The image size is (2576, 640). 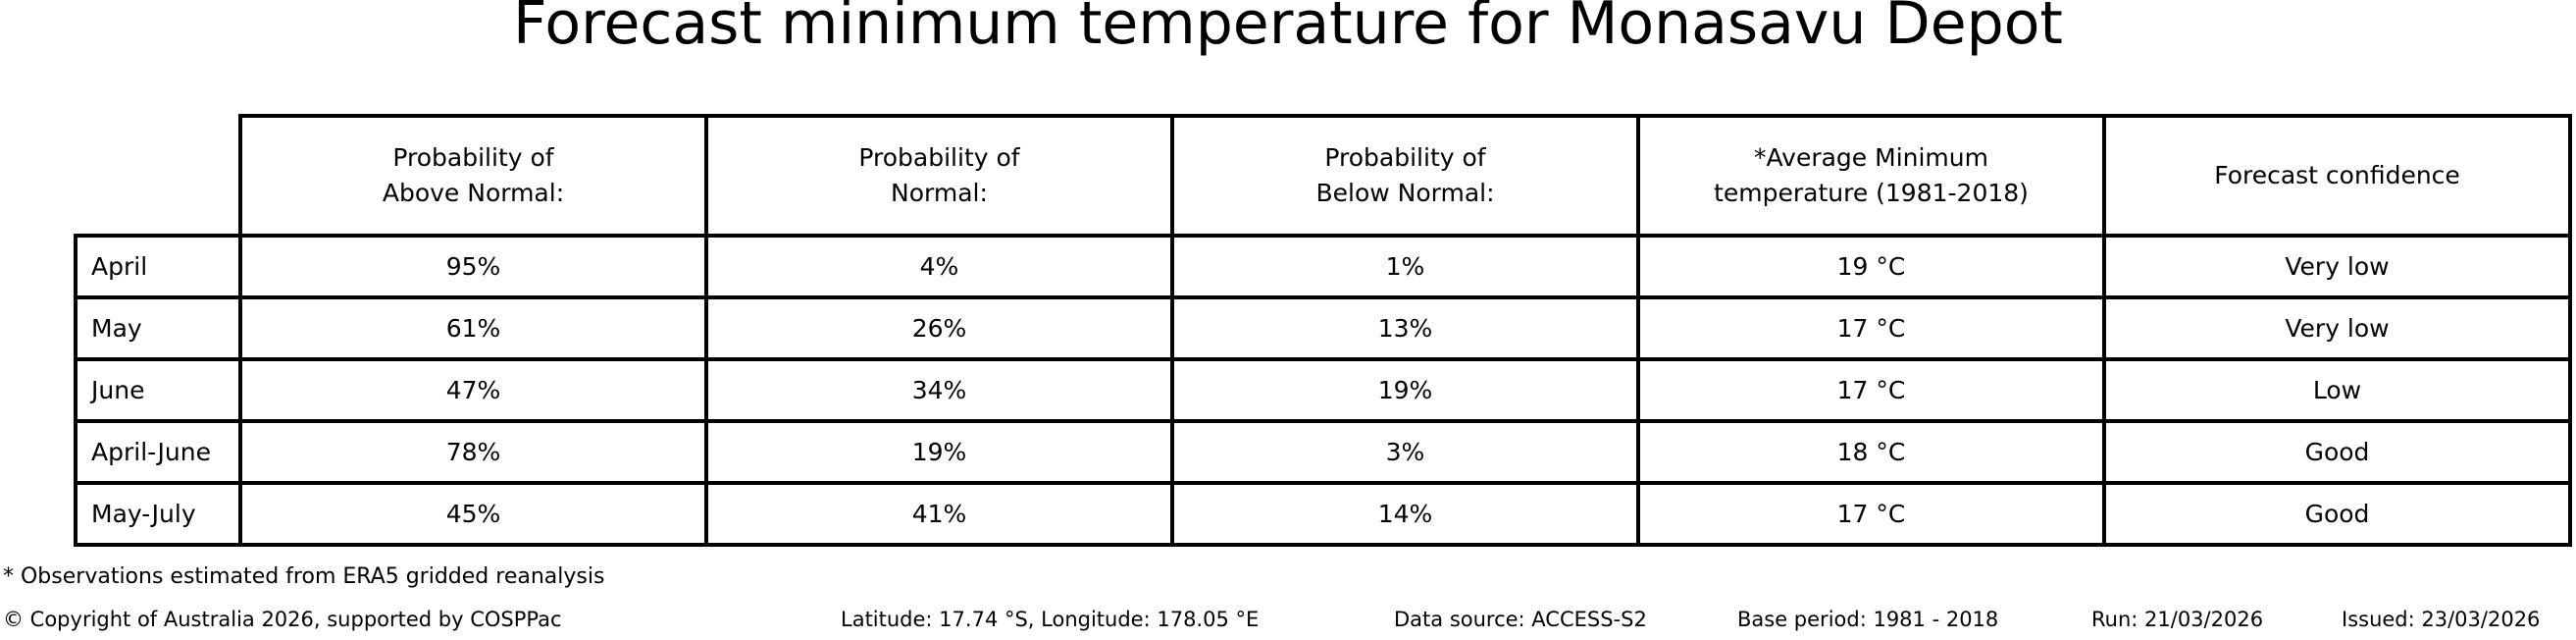 What do you see at coordinates (158, 176) in the screenshot?
I see `blank-corner-cell` at bounding box center [158, 176].